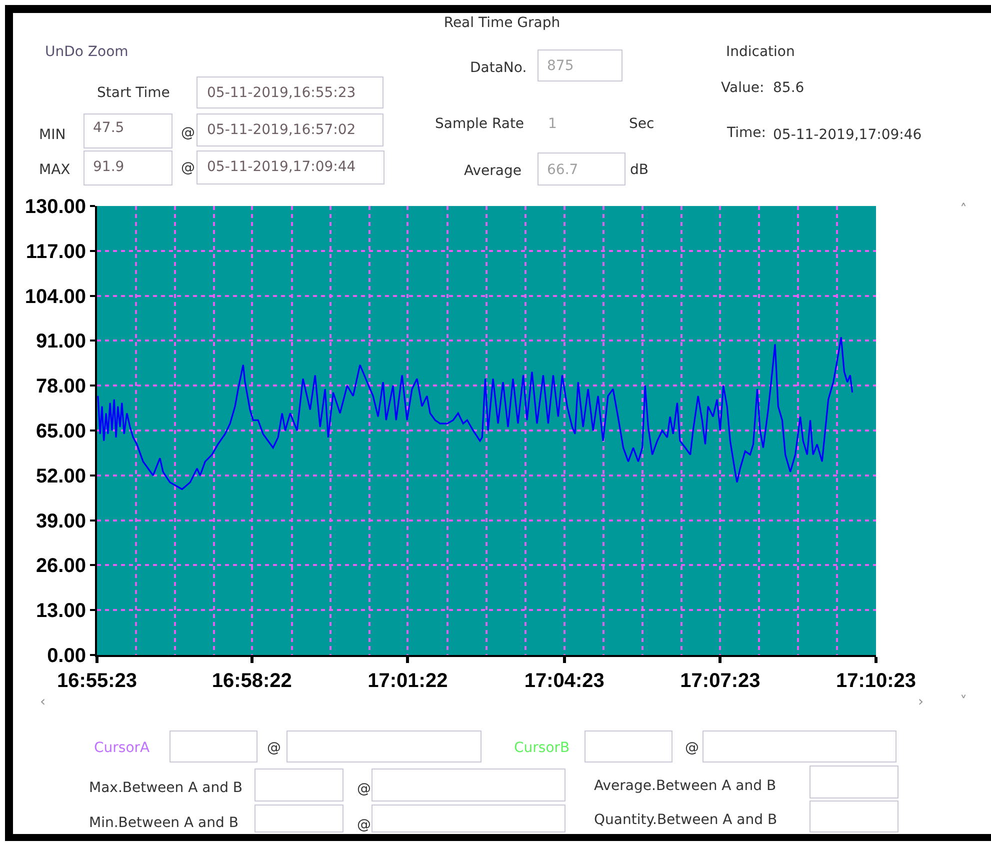 The height and width of the screenshot is (843, 991). What do you see at coordinates (475, 413) in the screenshot?
I see `line-series` at bounding box center [475, 413].